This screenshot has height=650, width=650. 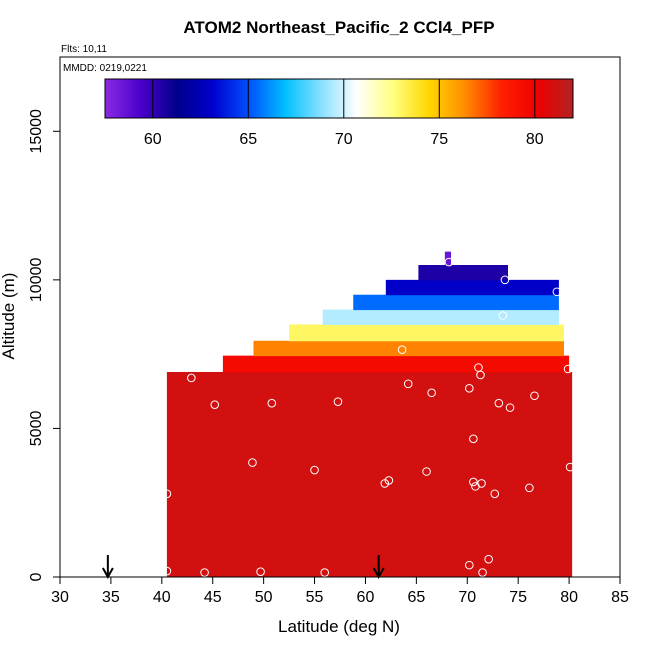 I want to click on y-axis: 0 5000 10000 15000, so click(x=44, y=345).